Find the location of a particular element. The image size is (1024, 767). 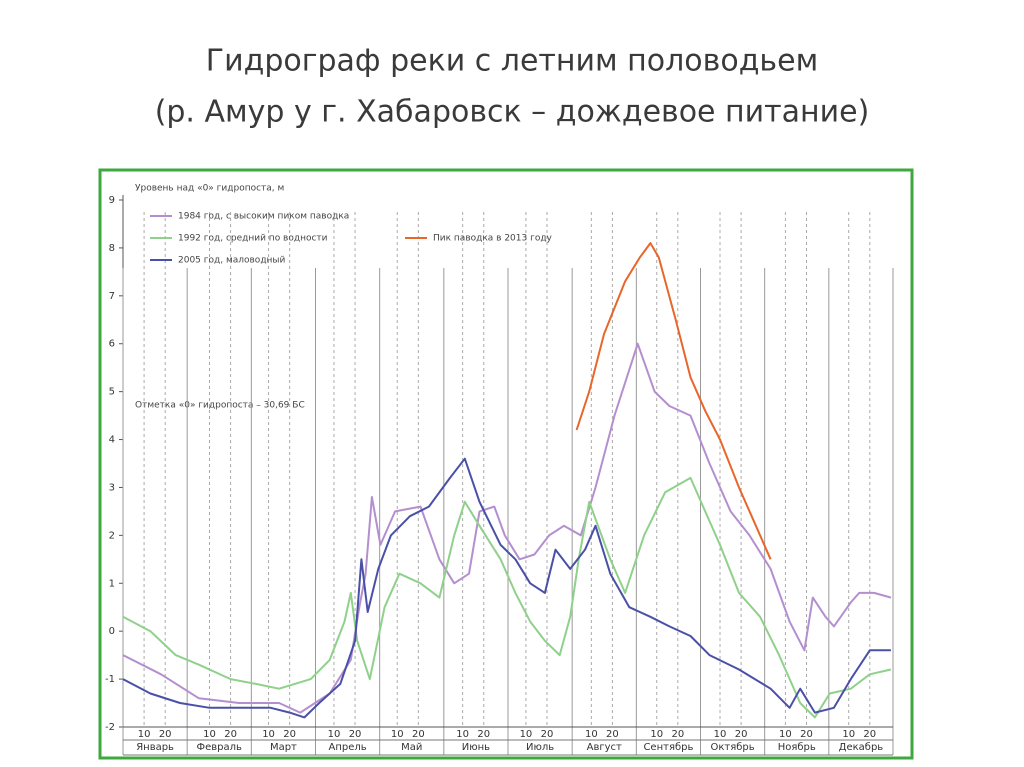

month-label: Июнь is located at coordinates (476, 747).